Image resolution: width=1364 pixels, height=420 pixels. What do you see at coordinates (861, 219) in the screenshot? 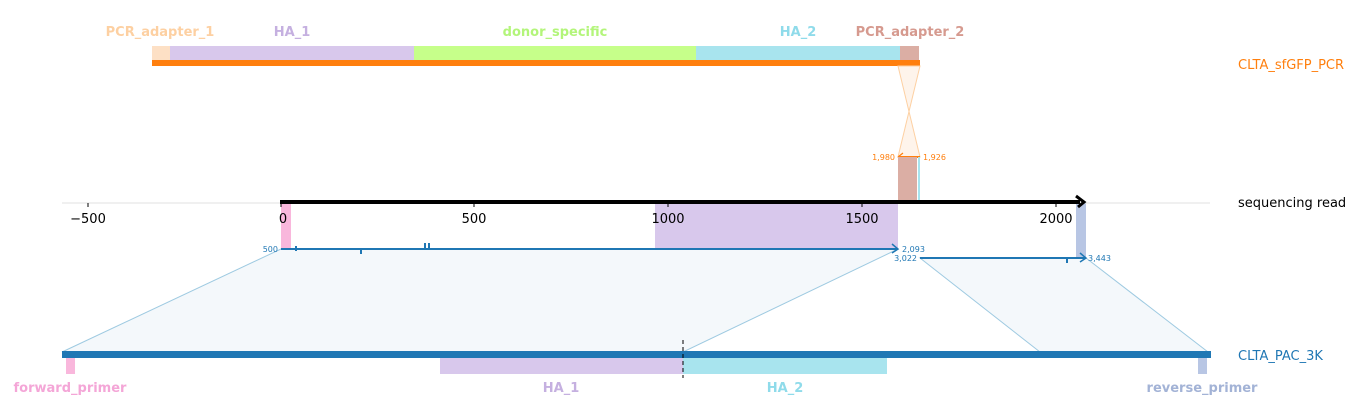
I see `x-tick-label: 1500` at bounding box center [861, 219].